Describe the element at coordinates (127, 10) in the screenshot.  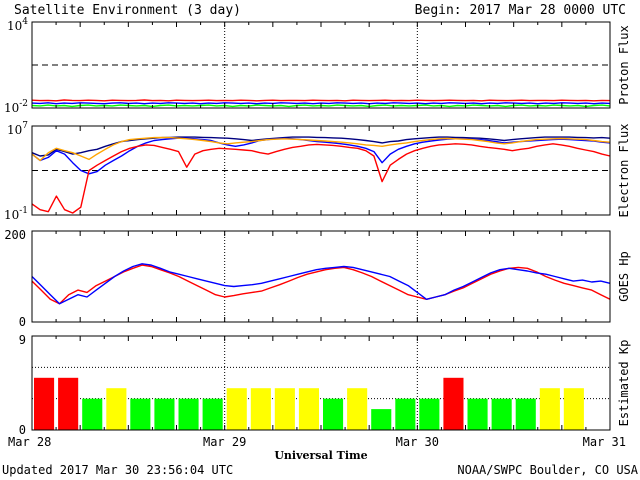
I see `chart-title: Satellite Environment (3 day)` at that location.